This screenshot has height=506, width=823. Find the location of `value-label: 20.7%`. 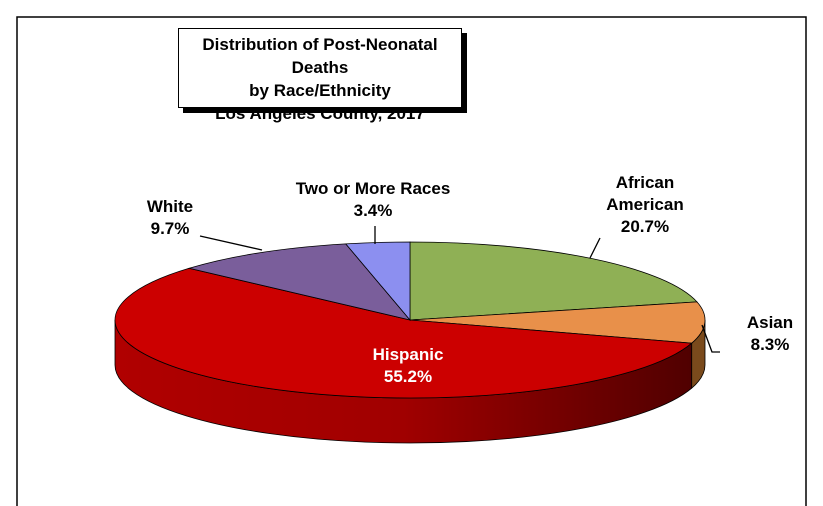

value-label: 20.7% is located at coordinates (645, 226).